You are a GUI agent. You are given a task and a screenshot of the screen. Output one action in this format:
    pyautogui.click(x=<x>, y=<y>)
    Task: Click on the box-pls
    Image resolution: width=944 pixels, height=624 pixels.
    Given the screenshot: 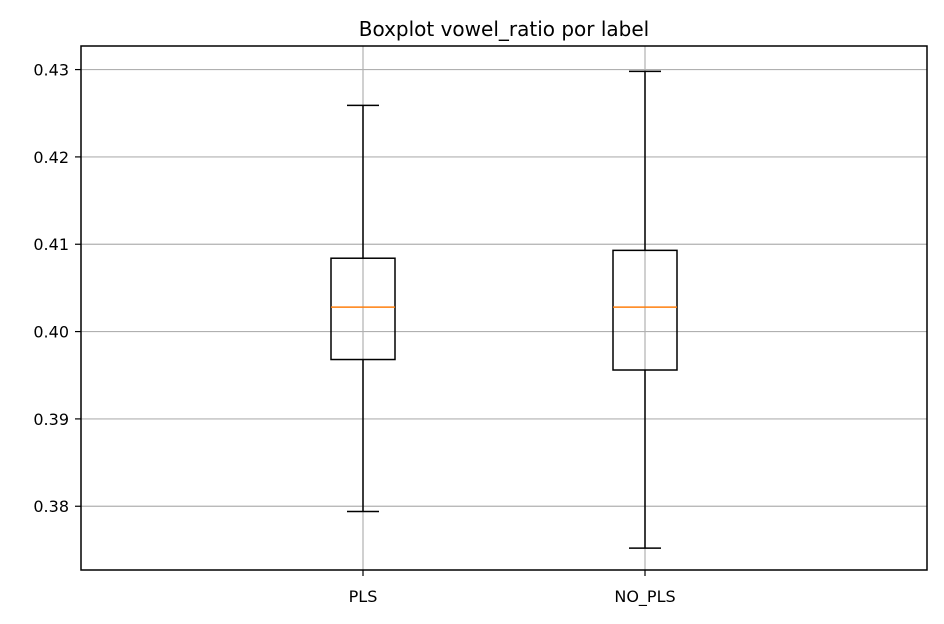 What is the action you would take?
    pyautogui.click(x=363, y=308)
    